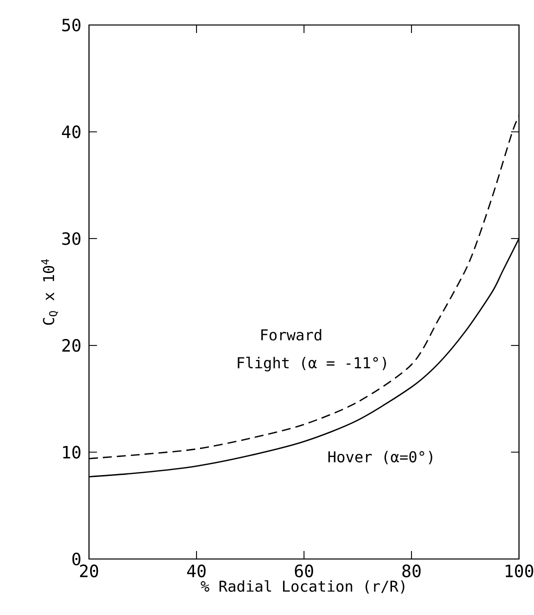  I want to click on y-tick-label: 20, so click(71, 345).